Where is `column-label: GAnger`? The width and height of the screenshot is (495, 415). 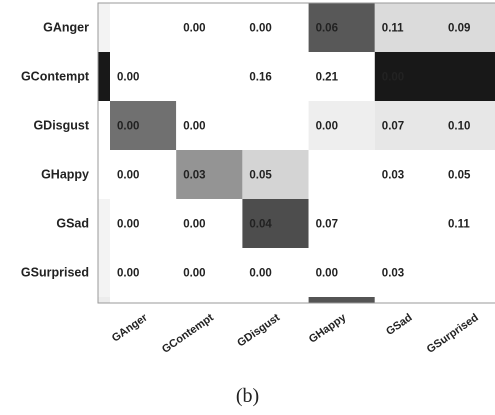 column-label: GAnger is located at coordinates (130, 327).